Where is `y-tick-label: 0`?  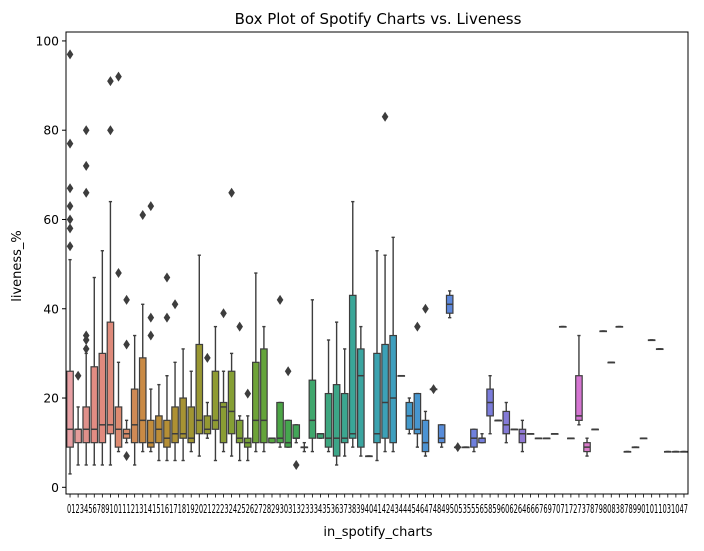 y-tick-label: 0 is located at coordinates (55, 488).